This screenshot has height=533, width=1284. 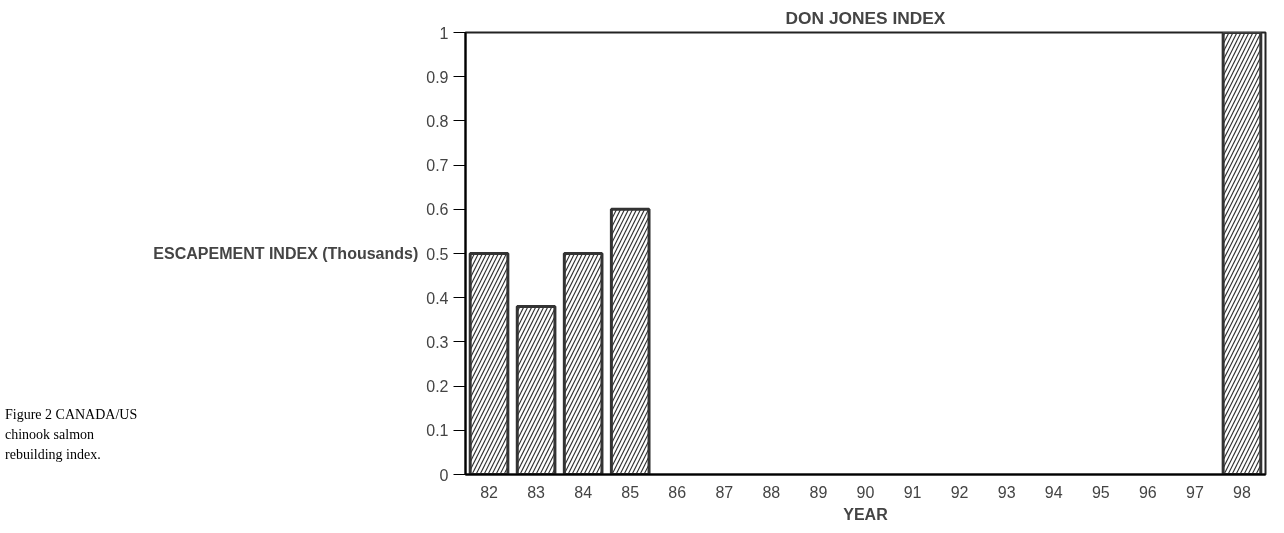 I want to click on x-tick-label: 91, so click(x=912, y=492).